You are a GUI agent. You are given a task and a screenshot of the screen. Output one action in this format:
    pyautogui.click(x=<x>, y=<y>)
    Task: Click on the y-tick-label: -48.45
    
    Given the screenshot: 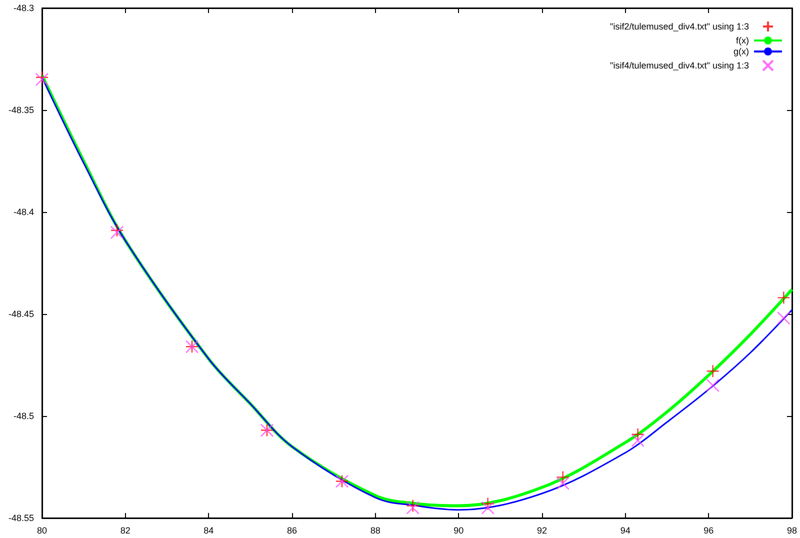 What is the action you would take?
    pyautogui.click(x=21, y=314)
    